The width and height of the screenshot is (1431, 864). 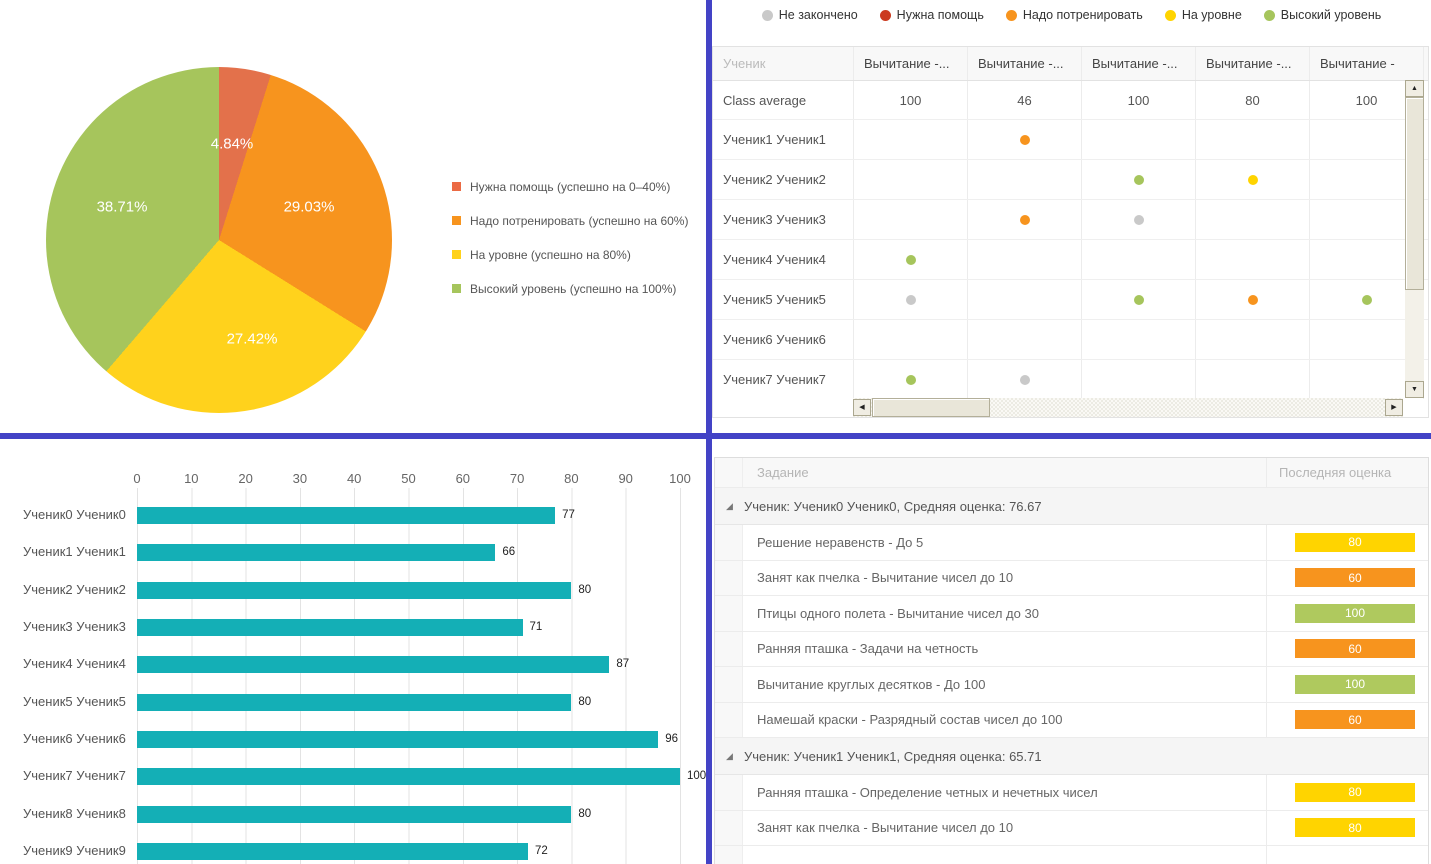 What do you see at coordinates (74, 589) in the screenshot?
I see `bar-category-label: Ученик2 Ученик2` at bounding box center [74, 589].